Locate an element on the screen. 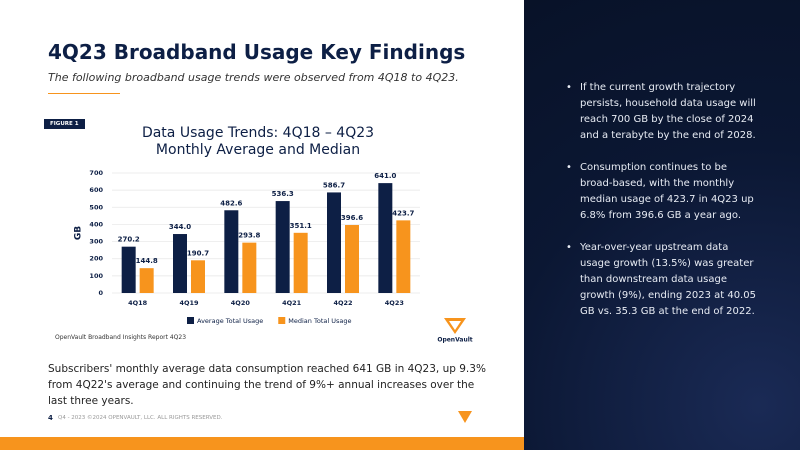 This screenshot has height=450, width=800. y-tick-label: 600 is located at coordinates (96, 190).